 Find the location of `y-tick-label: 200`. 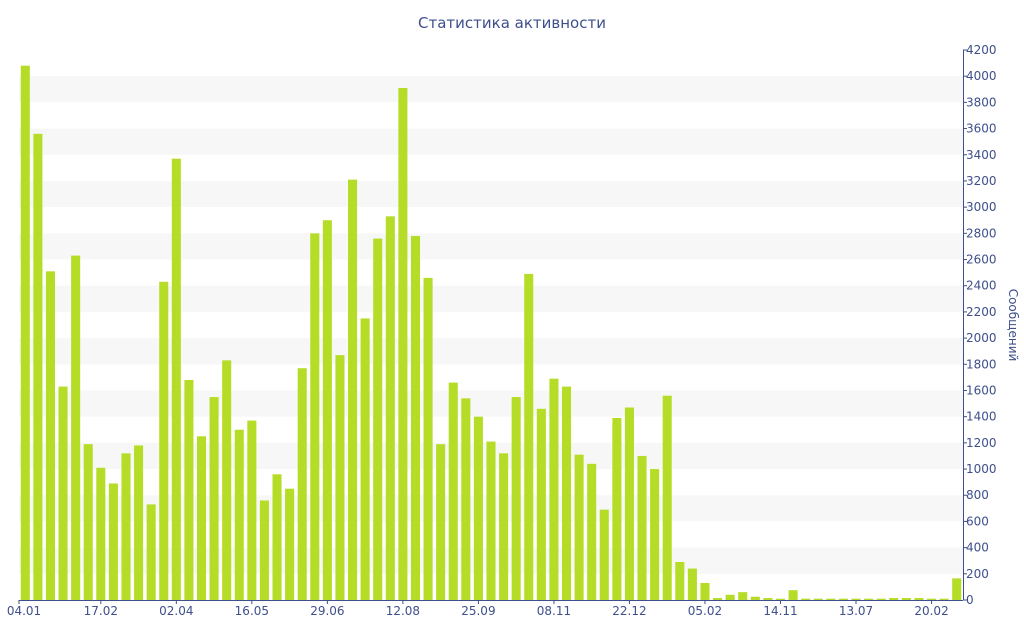

y-tick-label: 200 is located at coordinates (977, 574).